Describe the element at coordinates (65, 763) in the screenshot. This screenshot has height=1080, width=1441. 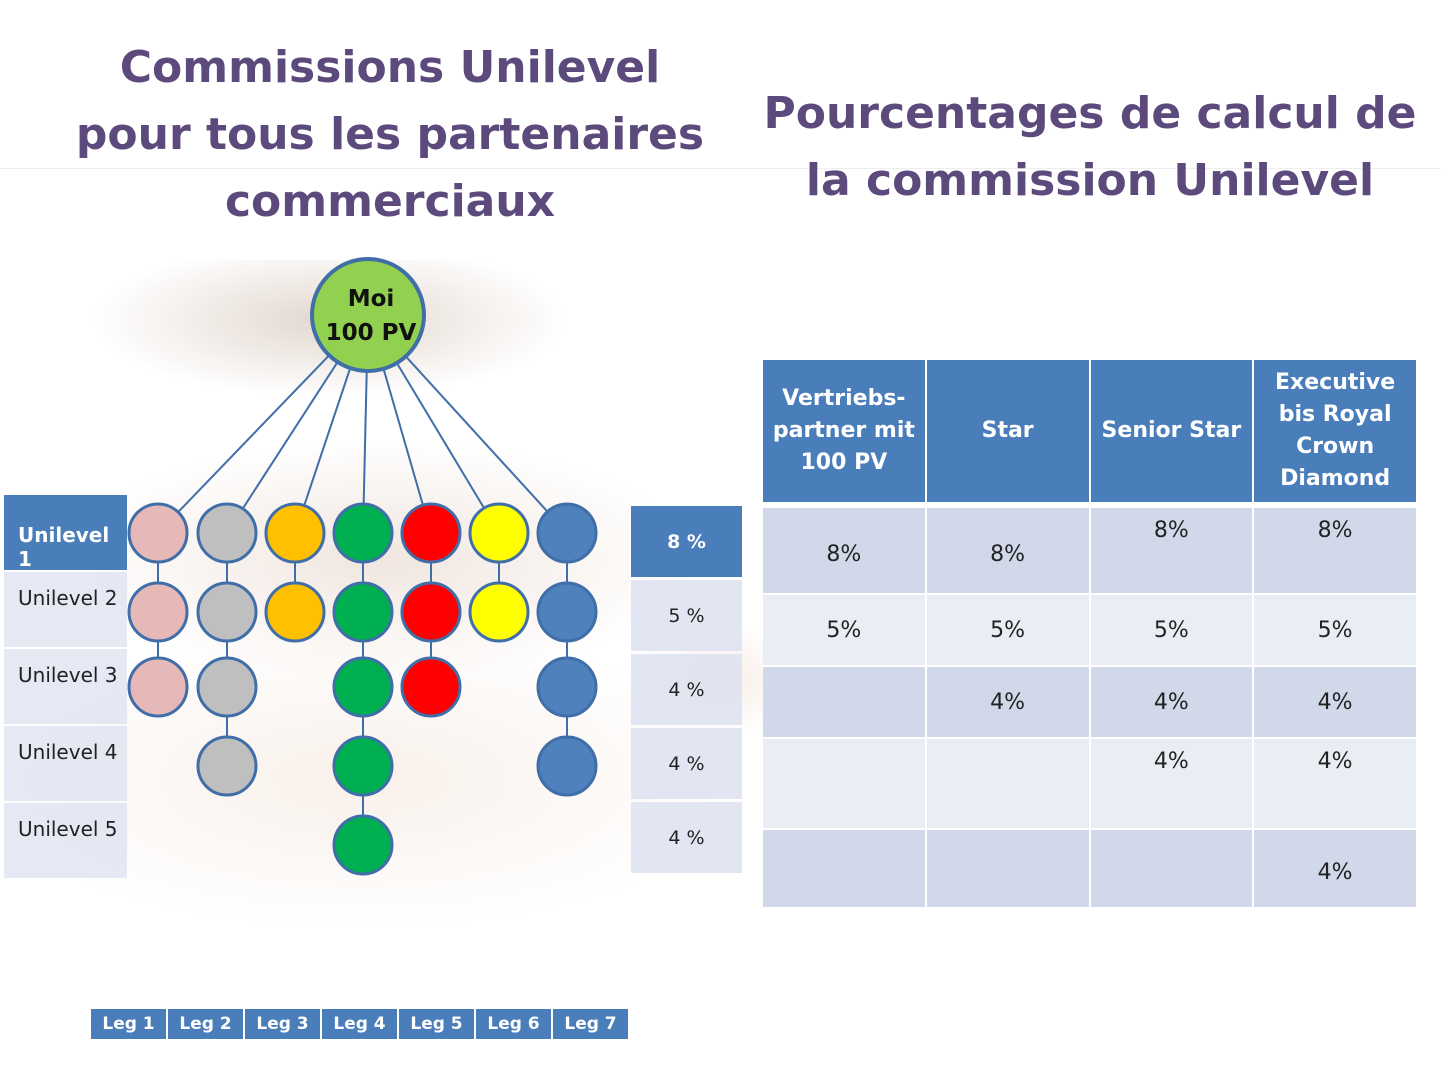
I see `unilevel-label: Unilevel 4` at that location.